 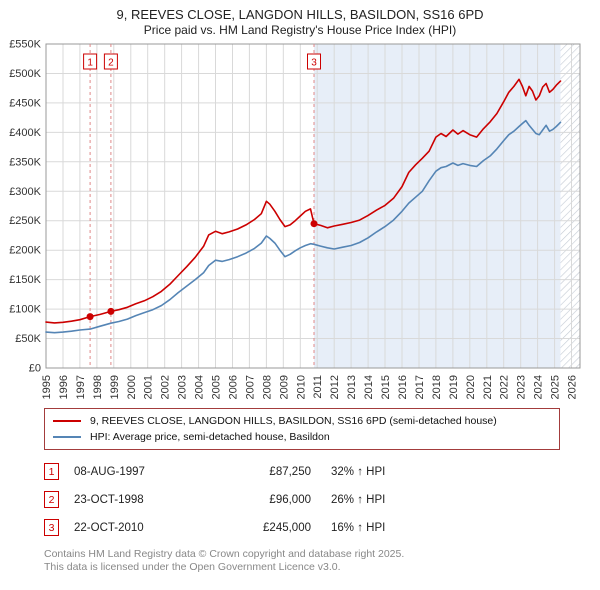 What do you see at coordinates (132, 387) in the screenshot?
I see `svg-text: 2000` at bounding box center [132, 387].